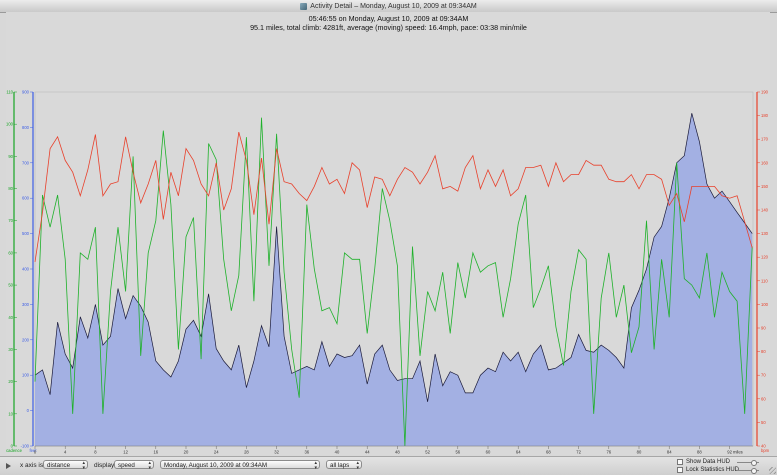 This screenshot has height=475, width=777. I want to click on lock-statistics-hud-label: Lock Statistics HUD, so click(713, 470).